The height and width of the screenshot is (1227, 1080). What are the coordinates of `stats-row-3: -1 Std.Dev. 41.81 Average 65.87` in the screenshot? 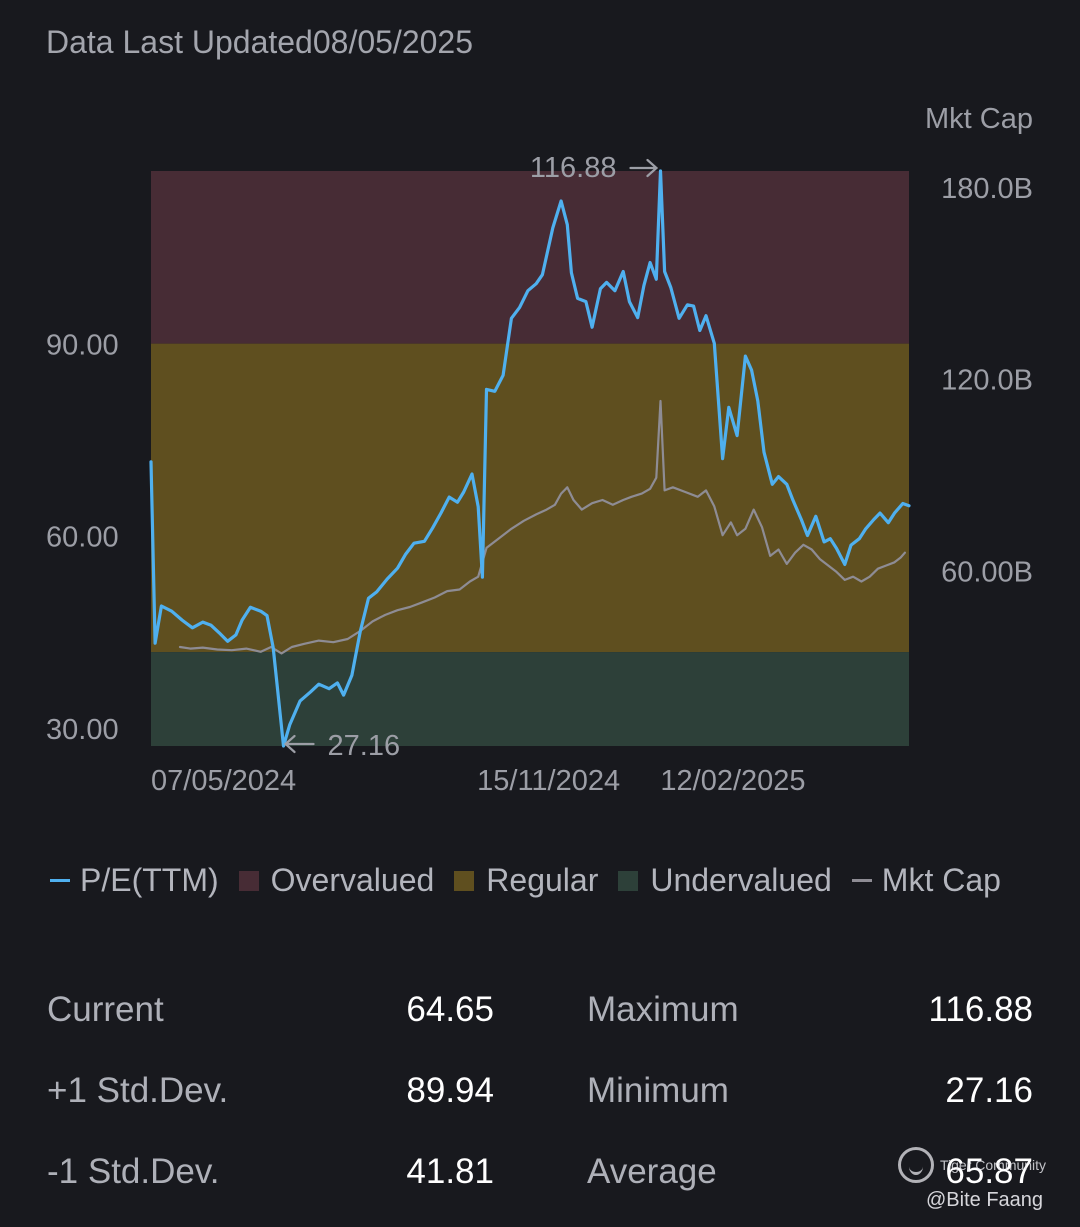 It's located at (540, 1177).